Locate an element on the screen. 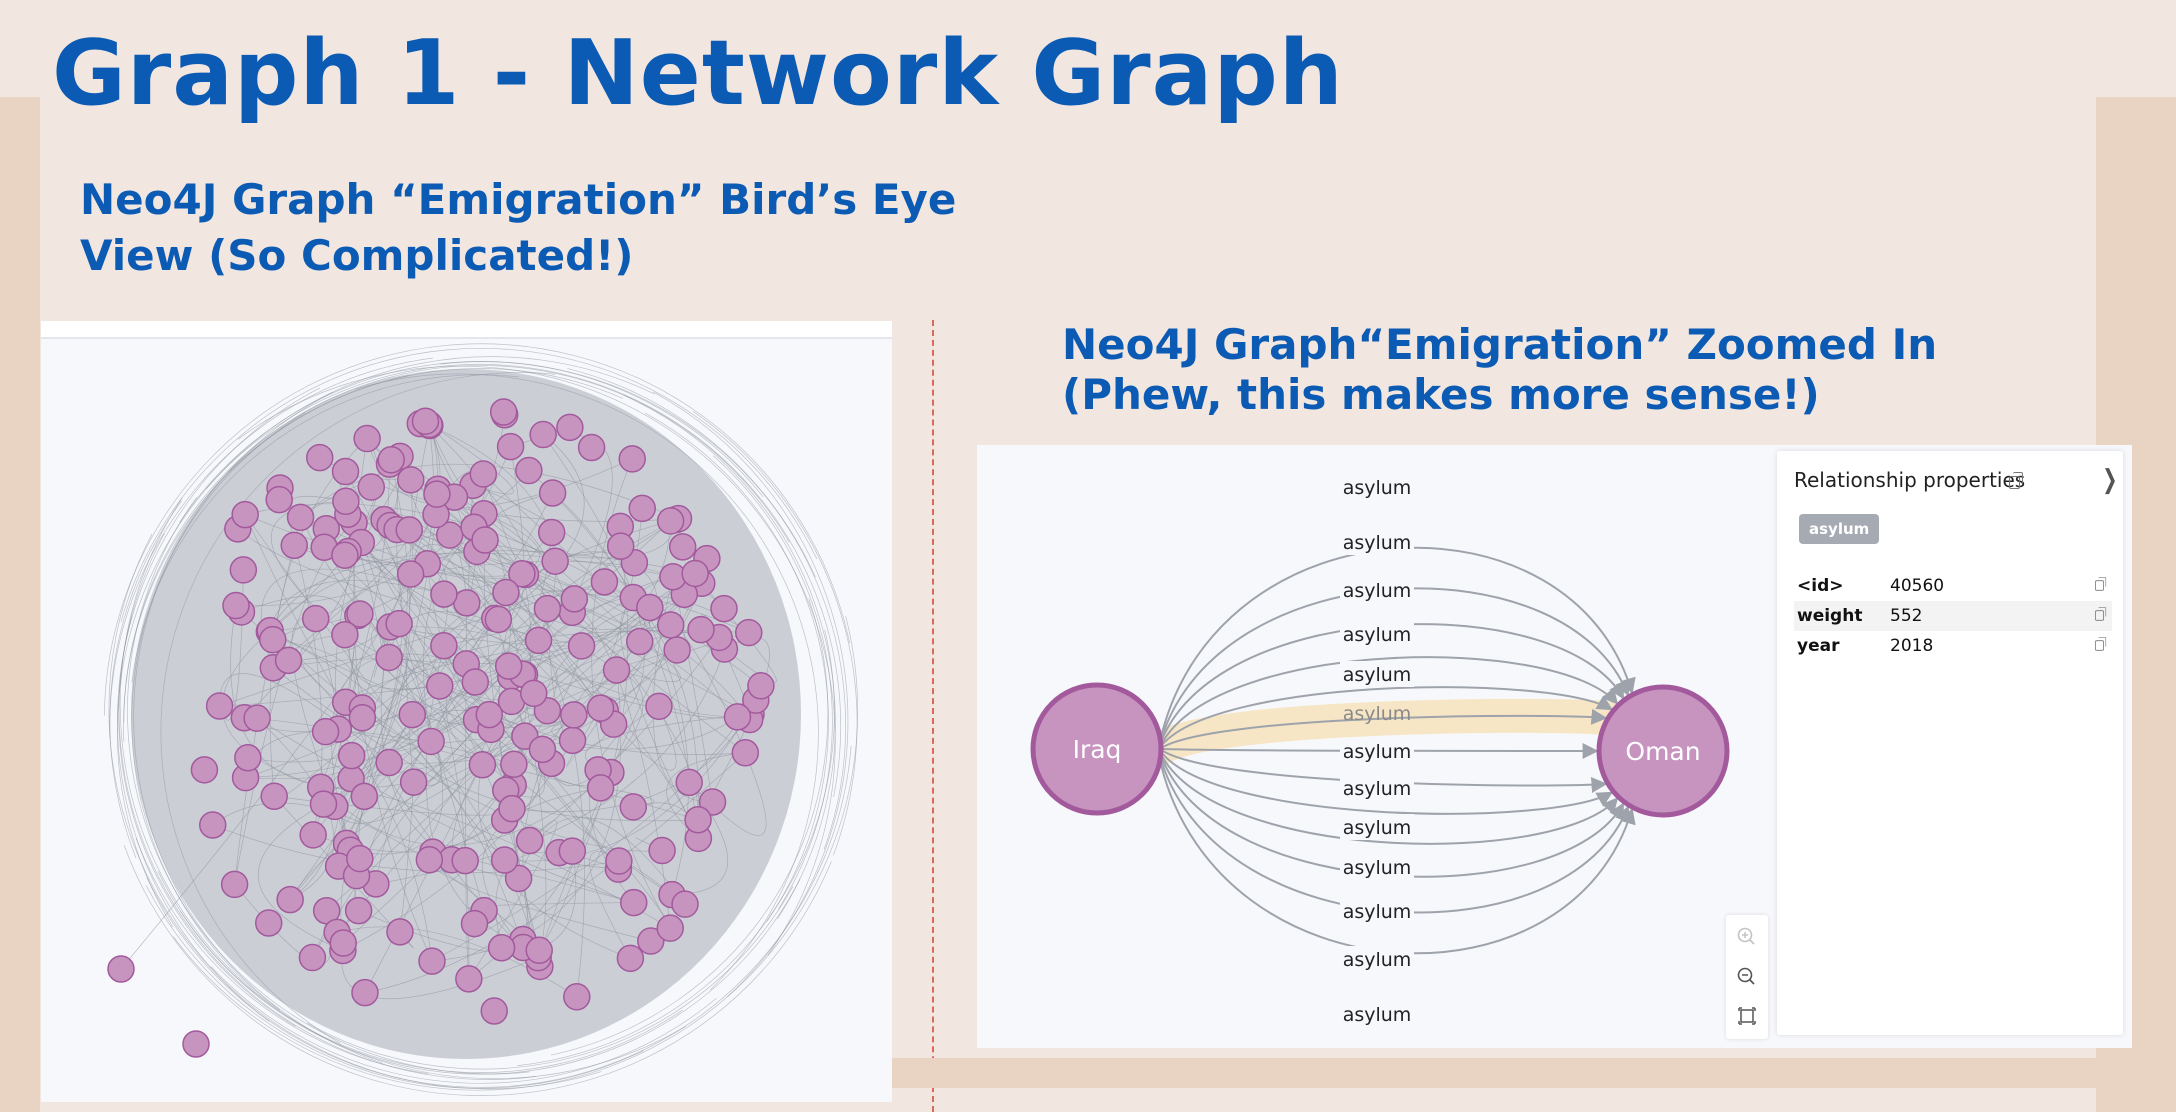 This screenshot has height=1112, width=2176. chevron-right-icon: ❯ is located at coordinates (2110, 480).